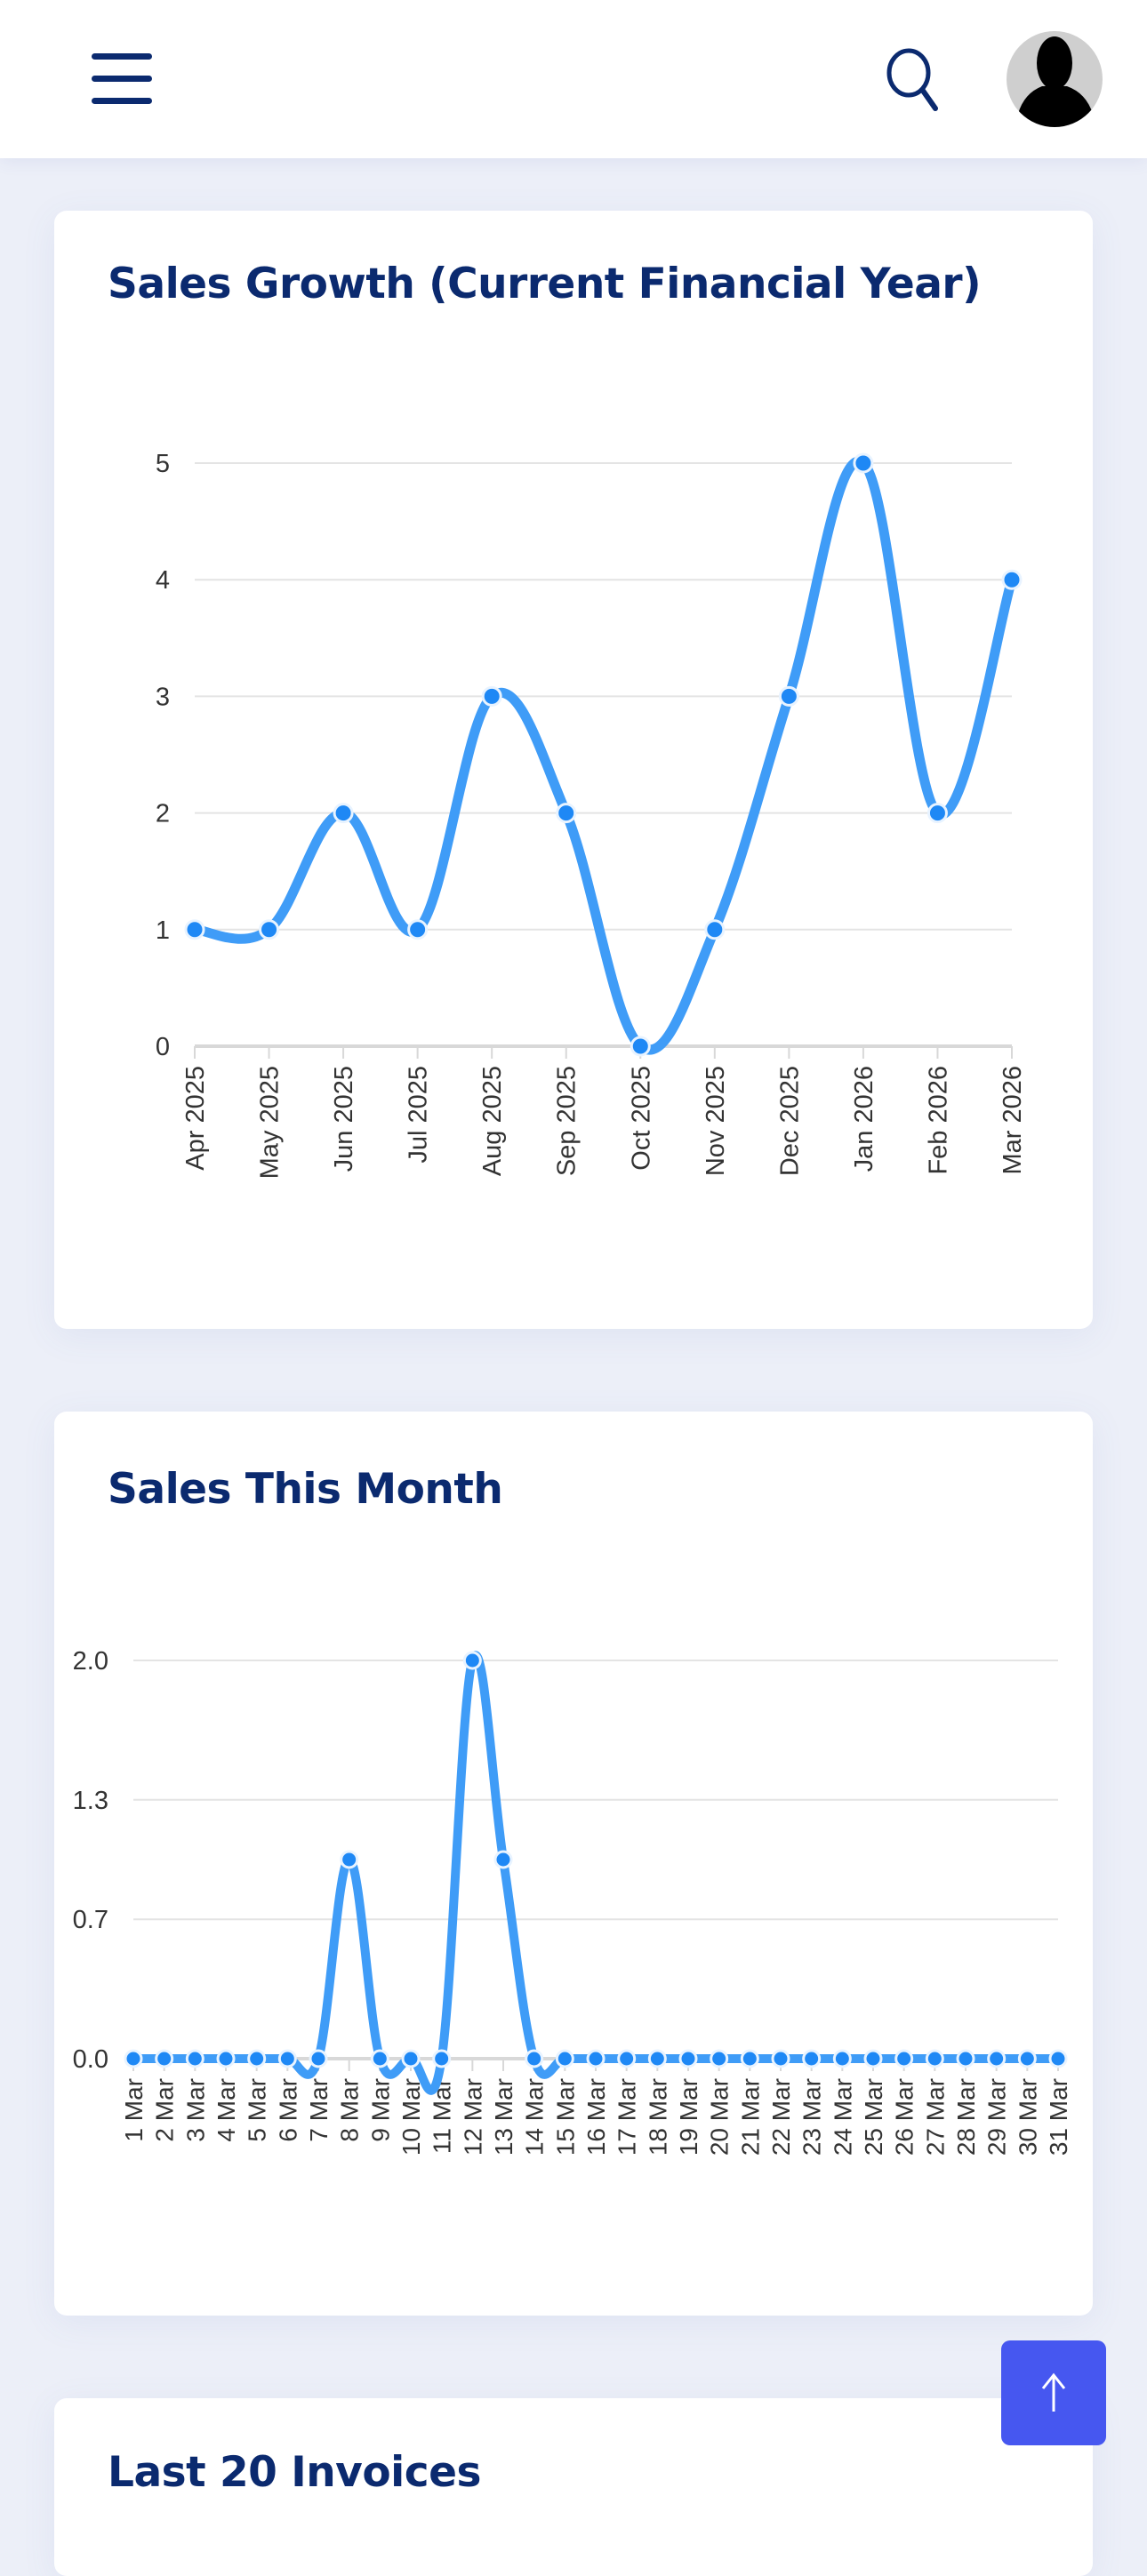 This screenshot has height=2576, width=1147. What do you see at coordinates (545, 284) in the screenshot?
I see `card-title: Sales Growth (Current Financial Year)` at bounding box center [545, 284].